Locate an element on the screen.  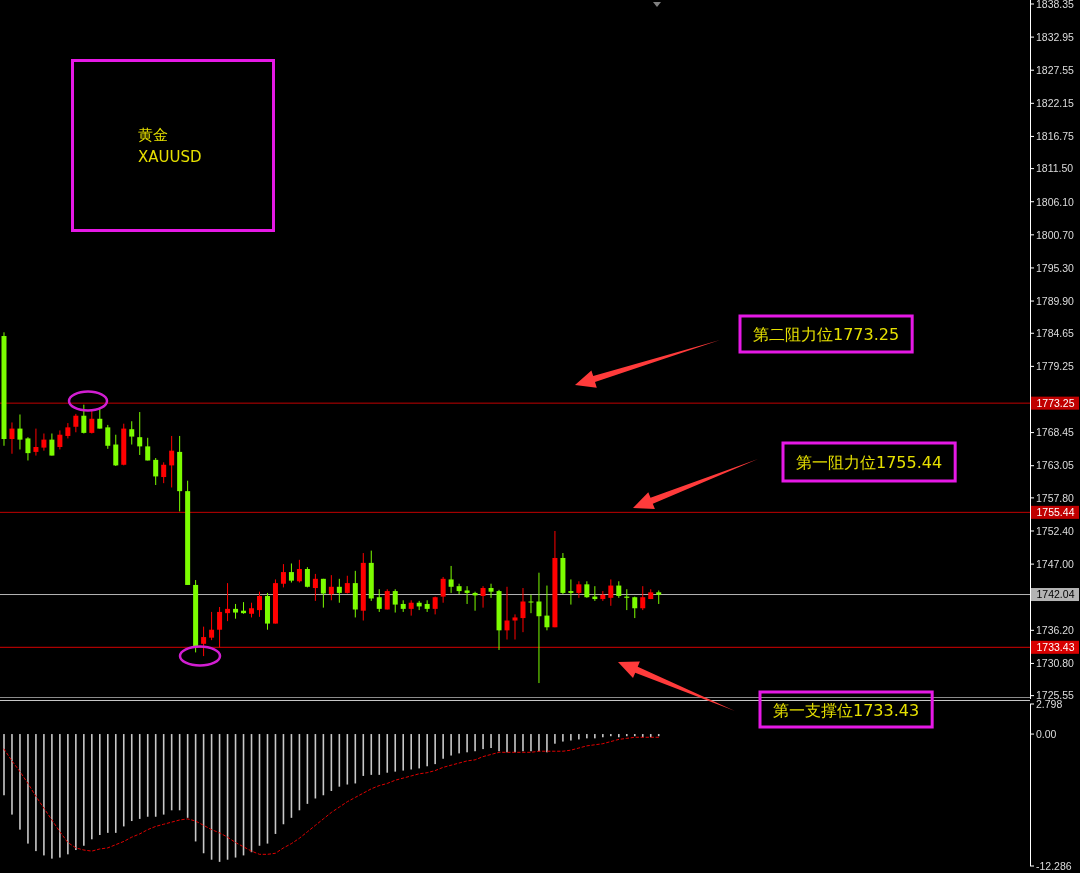
y-tick-label: 1752.40 is located at coordinates (1055, 530).